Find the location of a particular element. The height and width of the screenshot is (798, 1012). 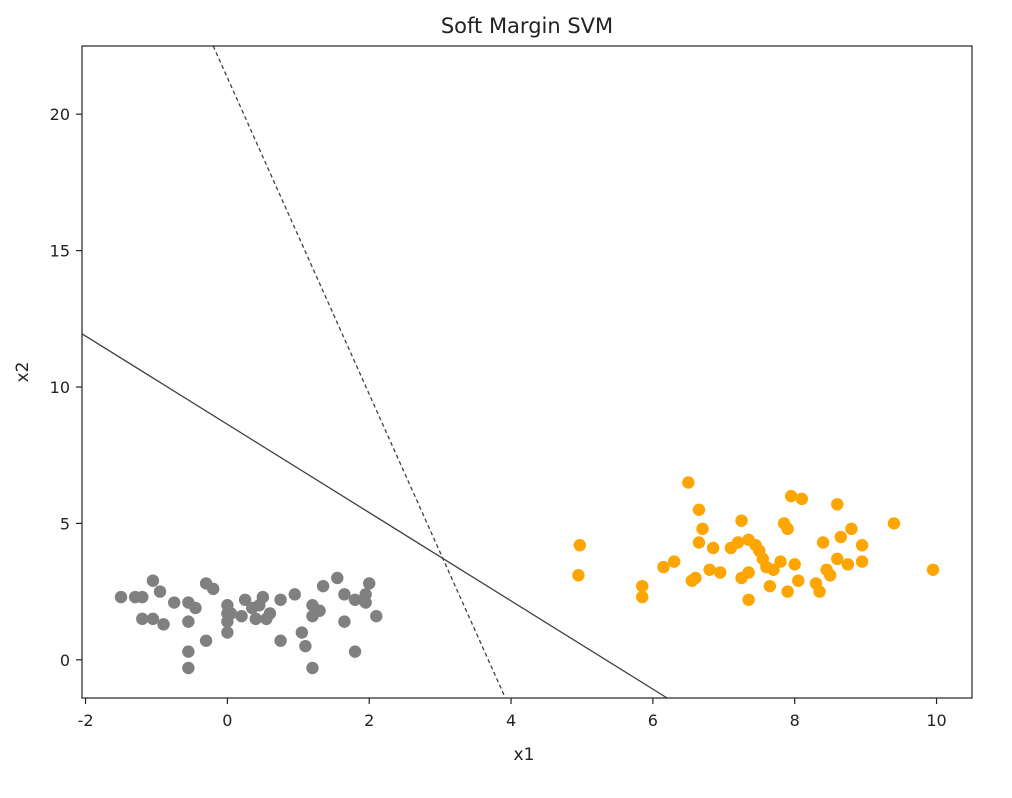

y-tick-label: 20 is located at coordinates (60, 114).